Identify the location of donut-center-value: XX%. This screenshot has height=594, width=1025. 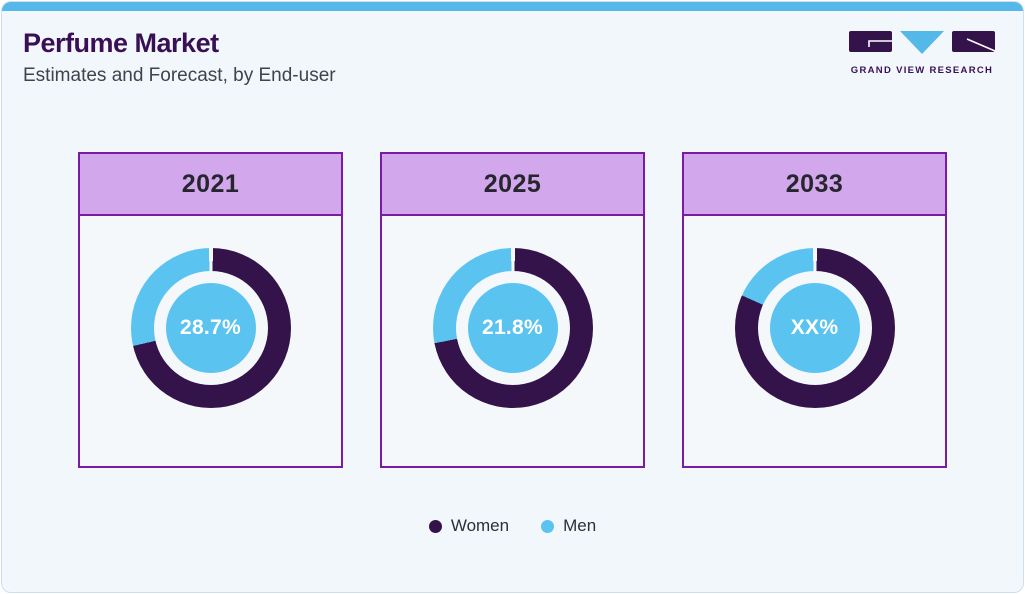
(814, 328).